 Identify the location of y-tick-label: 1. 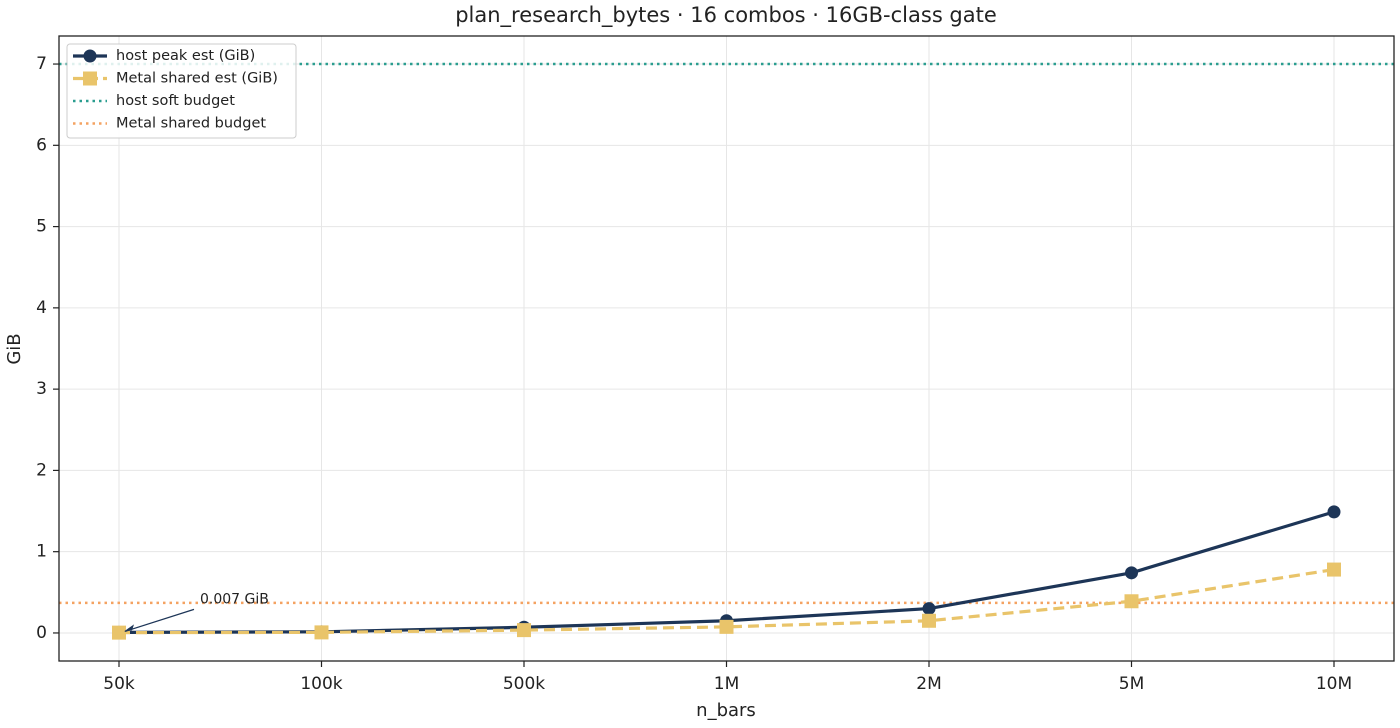
(41, 552).